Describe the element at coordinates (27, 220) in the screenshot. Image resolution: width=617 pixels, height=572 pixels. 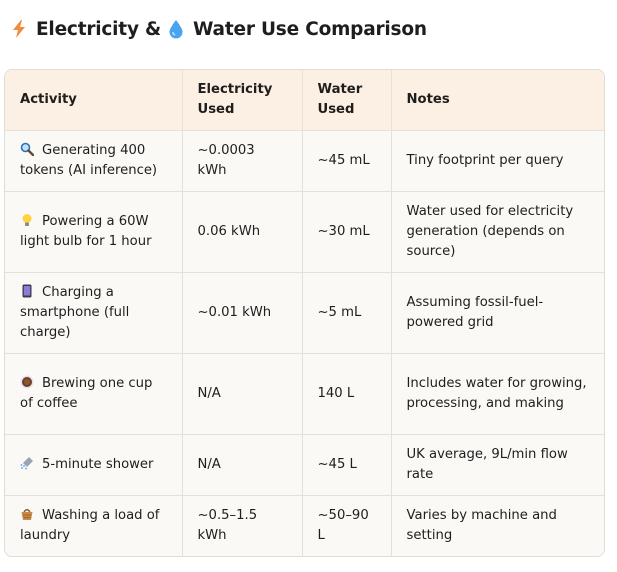
I see `light-bulb-icon` at that location.